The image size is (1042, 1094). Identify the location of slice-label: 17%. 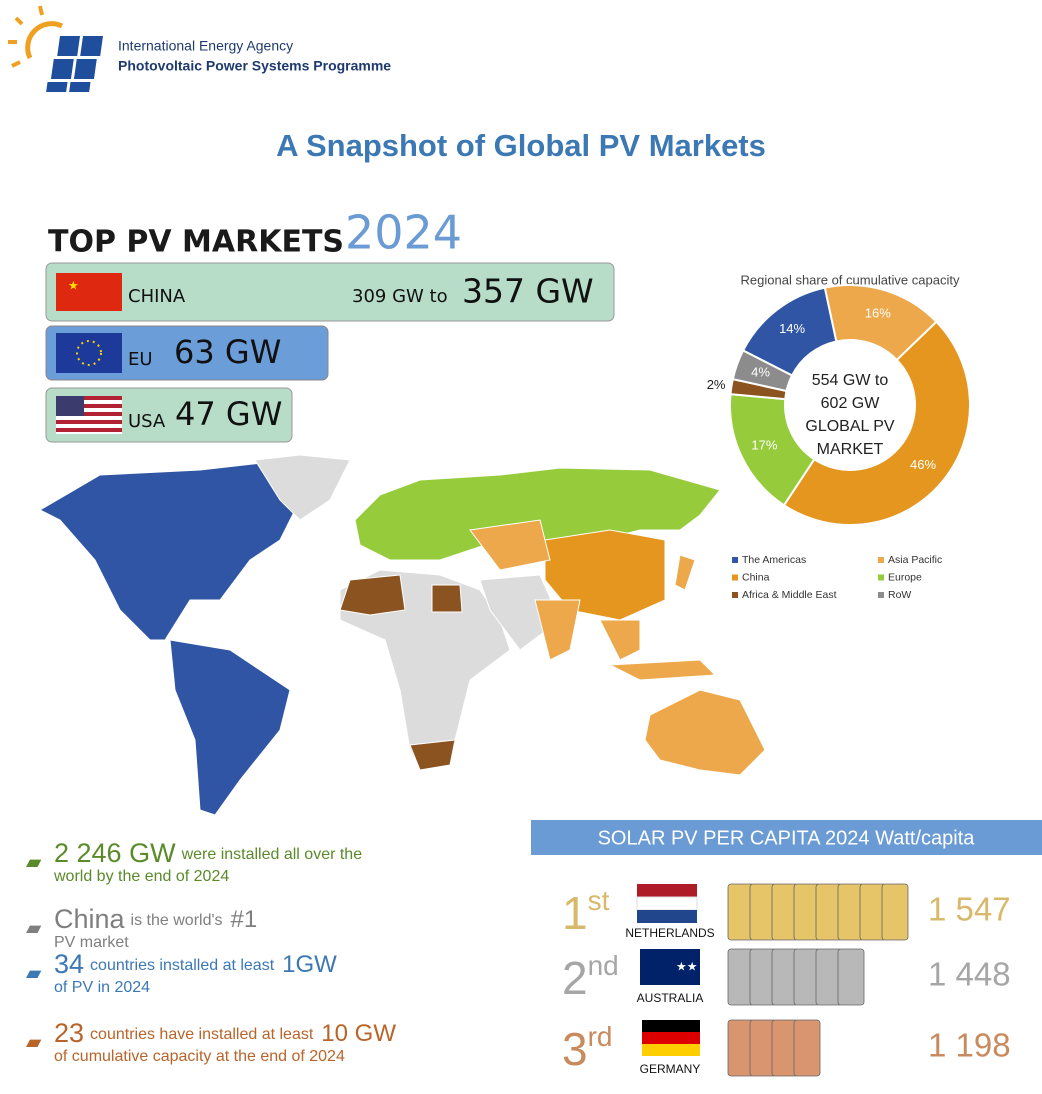
(764, 445).